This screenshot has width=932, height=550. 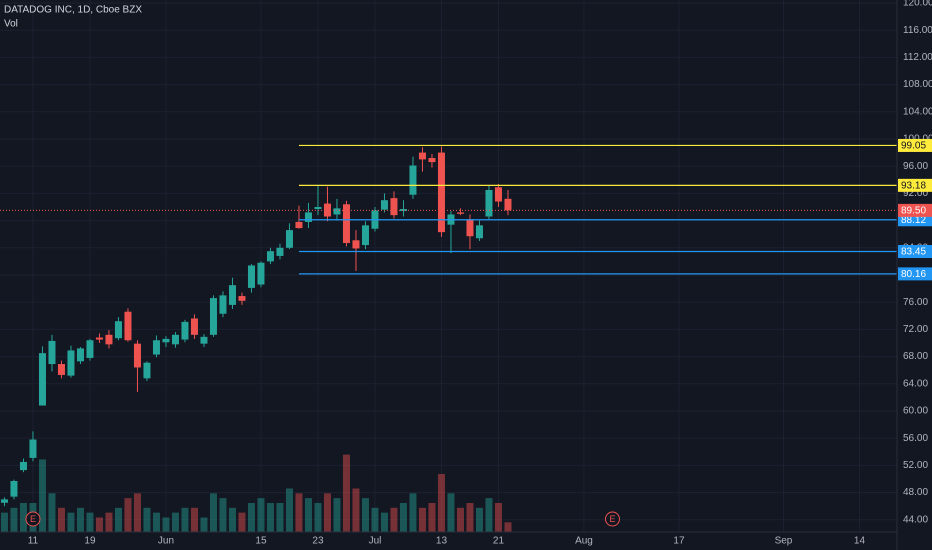 I want to click on y-tick-label: 64.00, so click(x=915, y=383).